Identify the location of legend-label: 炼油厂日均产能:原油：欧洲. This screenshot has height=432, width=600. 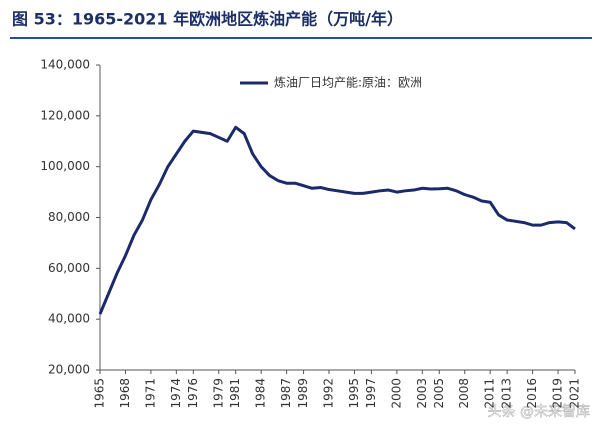
(348, 82).